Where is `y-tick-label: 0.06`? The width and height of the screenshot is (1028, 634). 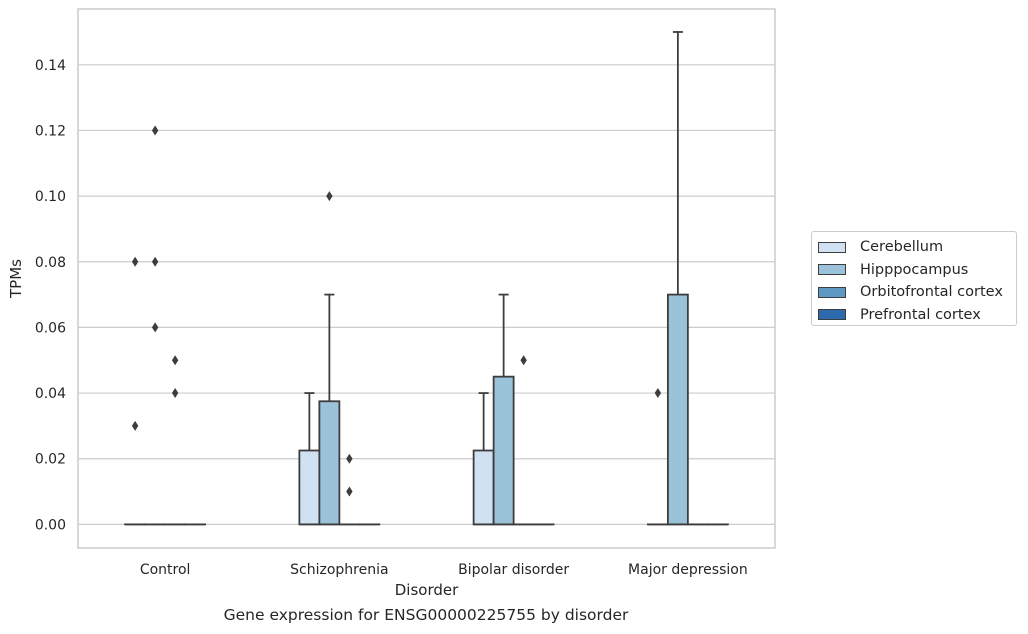 y-tick-label: 0.06 is located at coordinates (50, 328).